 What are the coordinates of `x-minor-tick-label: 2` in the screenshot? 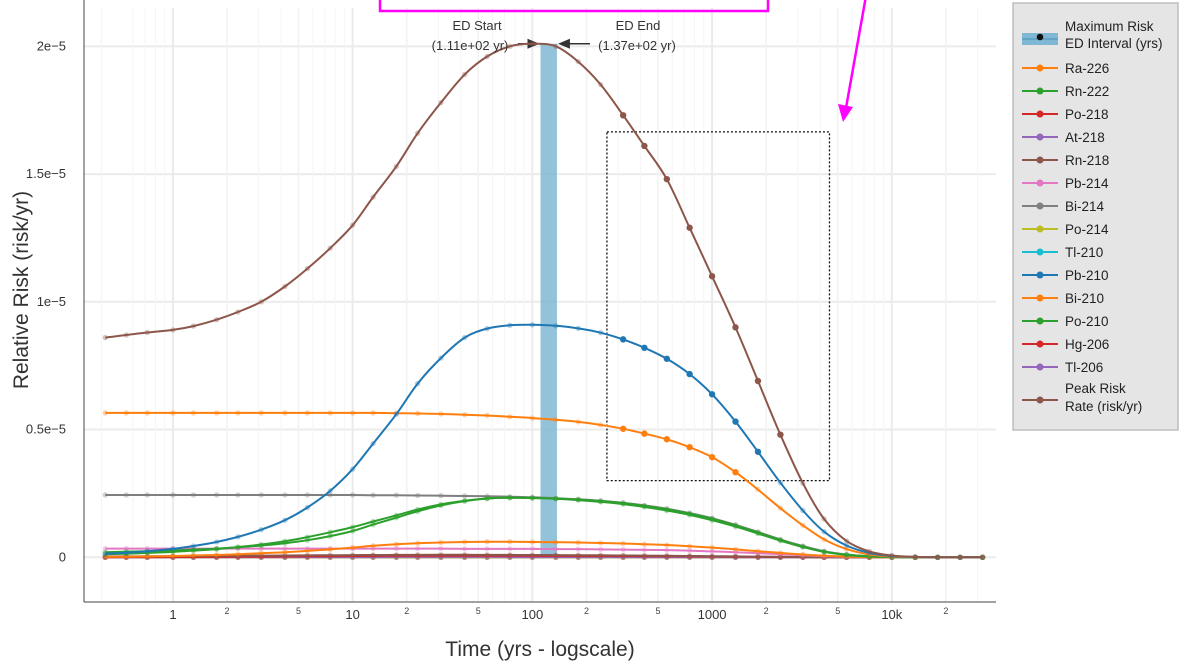 It's located at (227, 611).